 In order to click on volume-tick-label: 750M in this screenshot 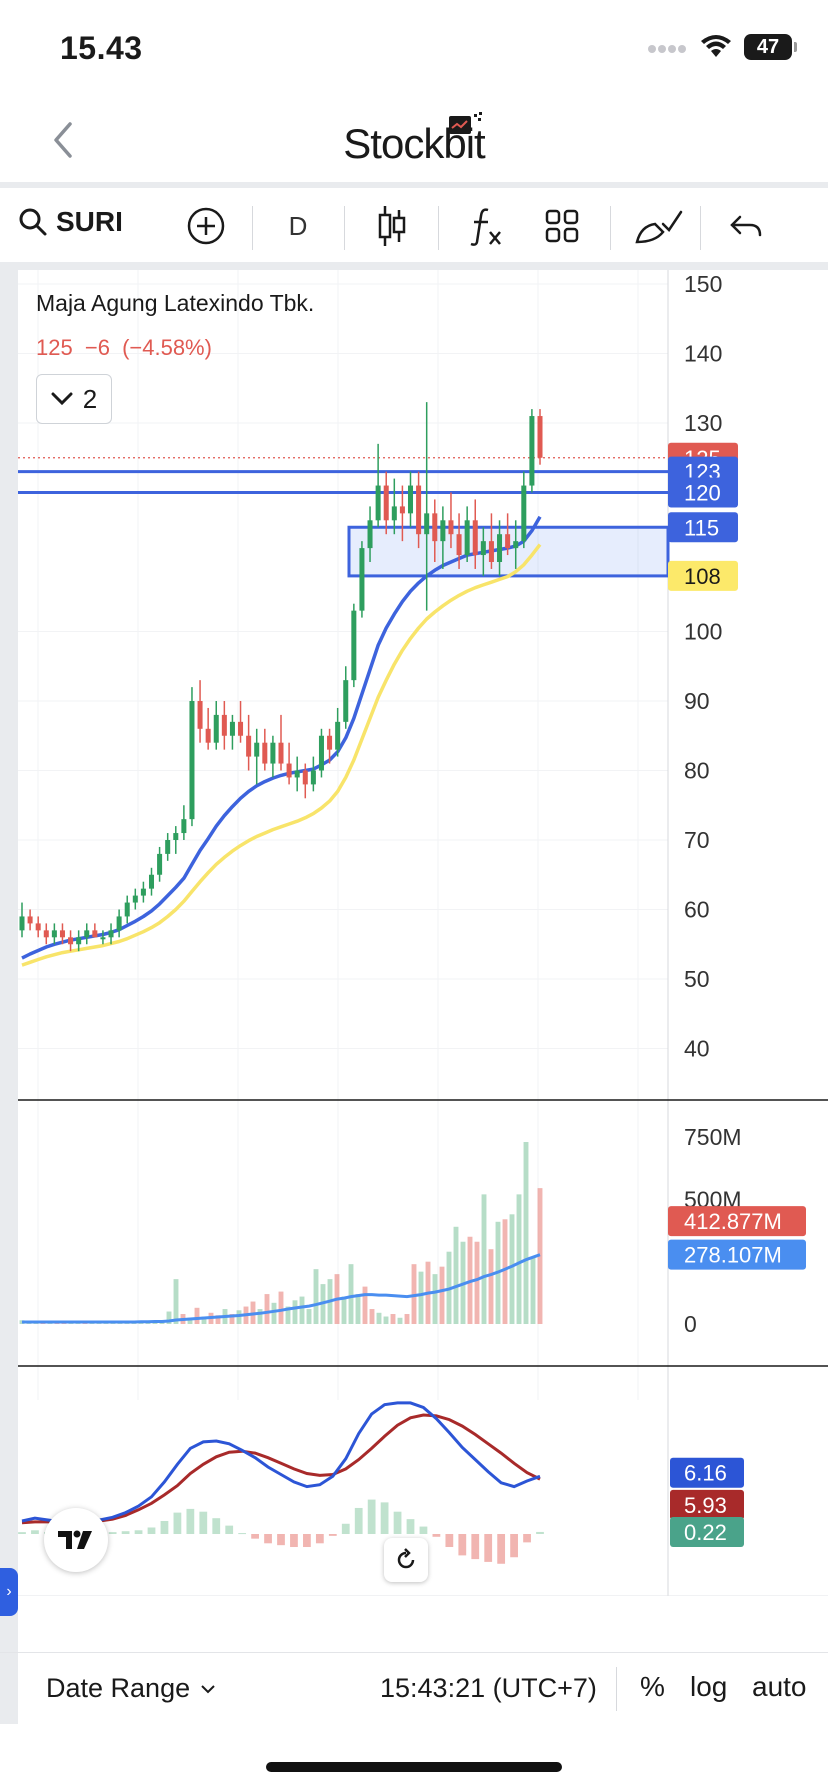, I will do `click(713, 1137)`.